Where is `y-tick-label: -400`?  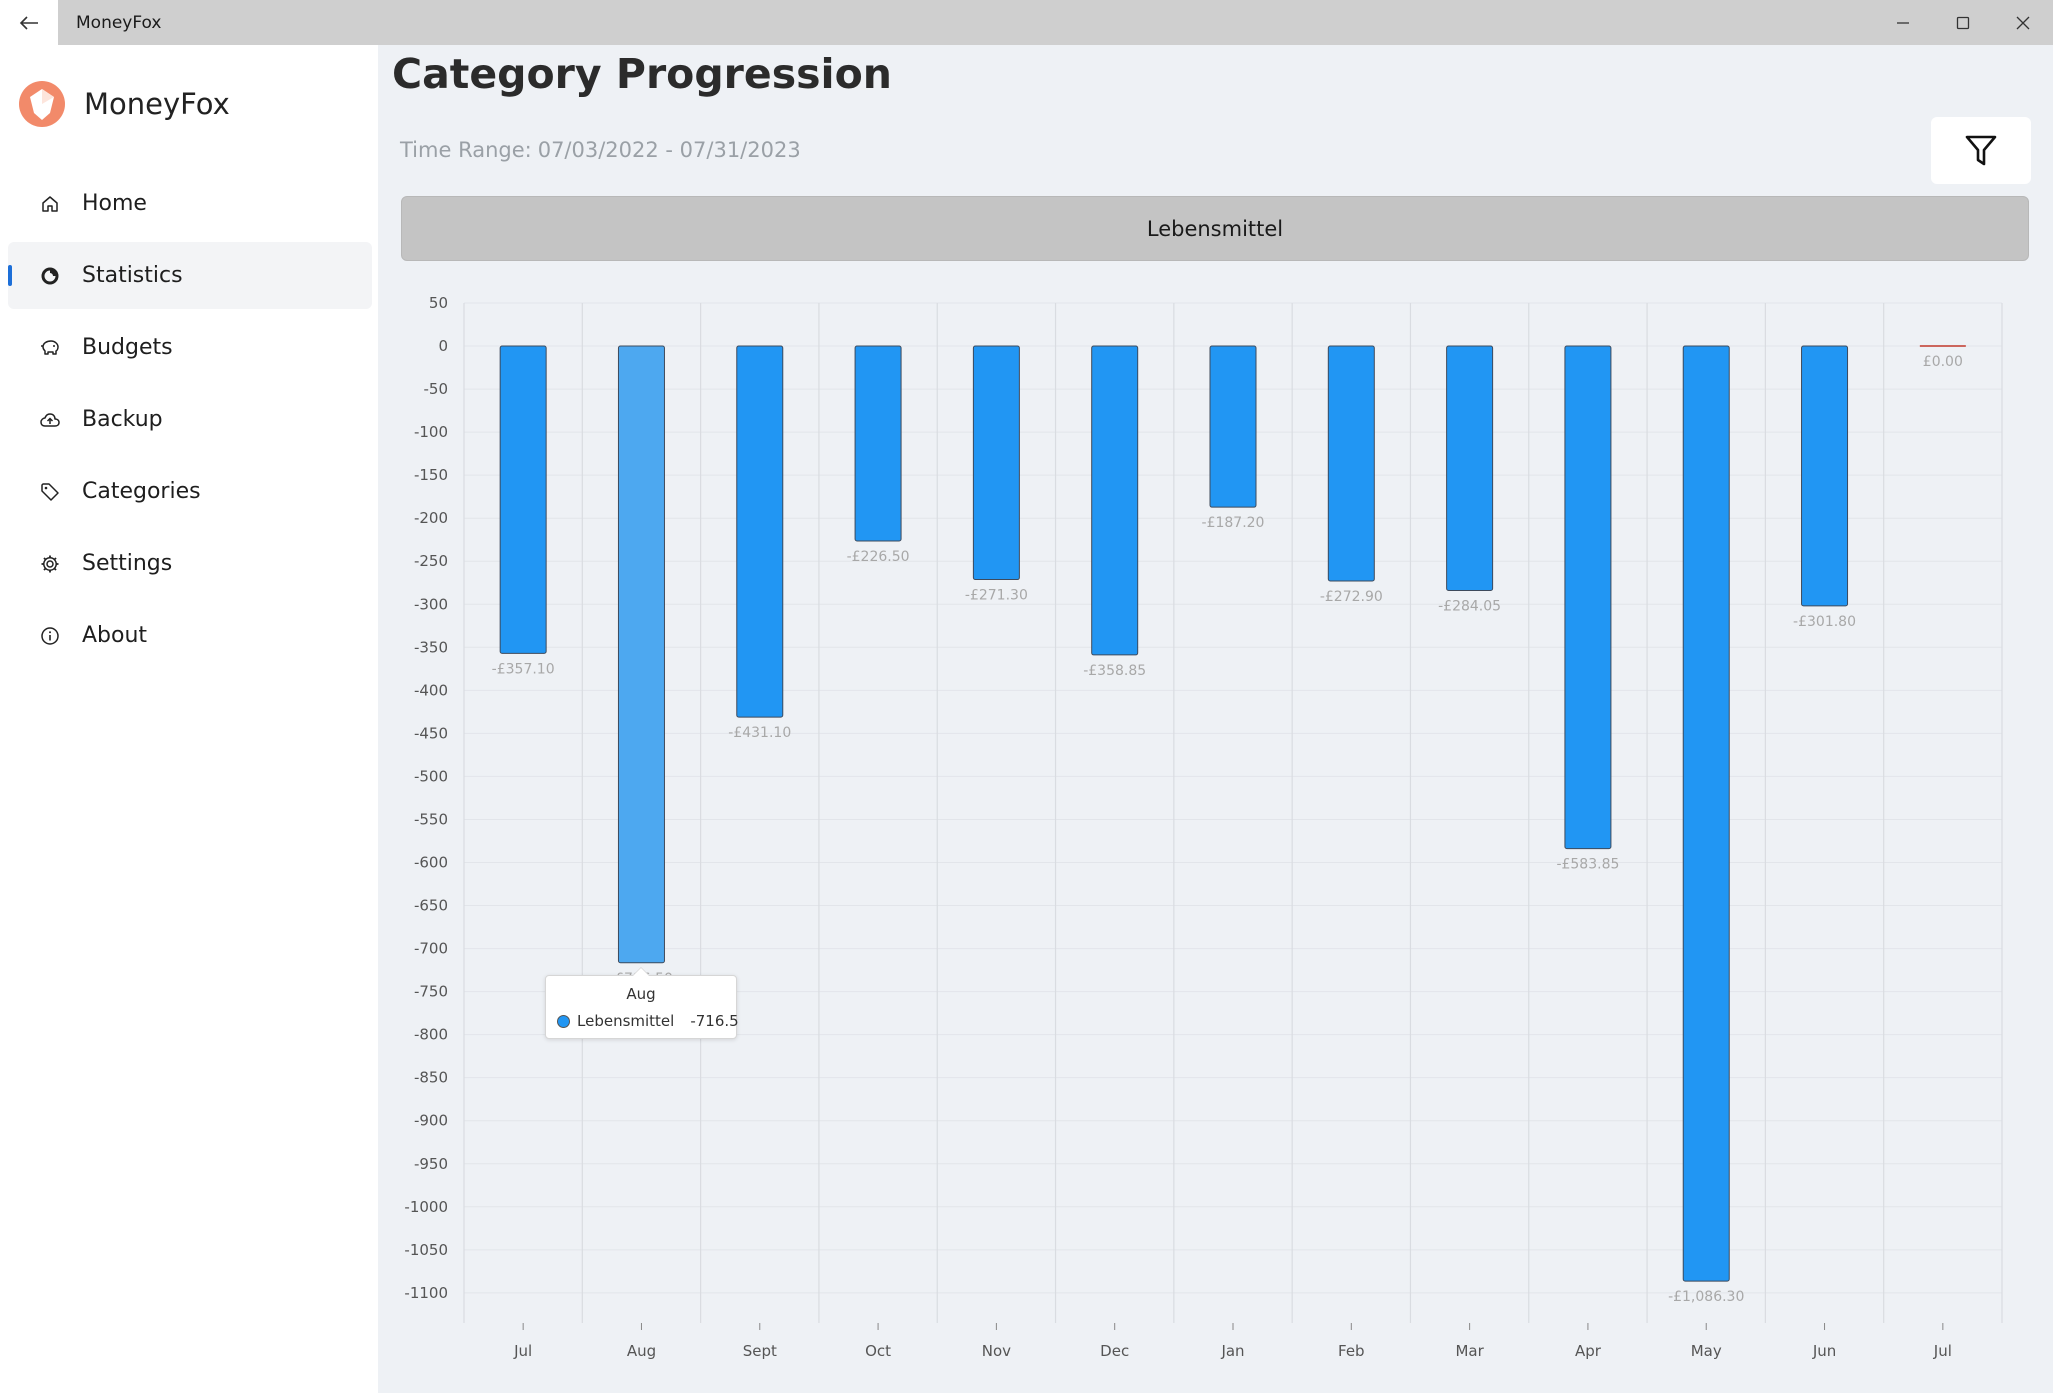
y-tick-label: -400 is located at coordinates (431, 690).